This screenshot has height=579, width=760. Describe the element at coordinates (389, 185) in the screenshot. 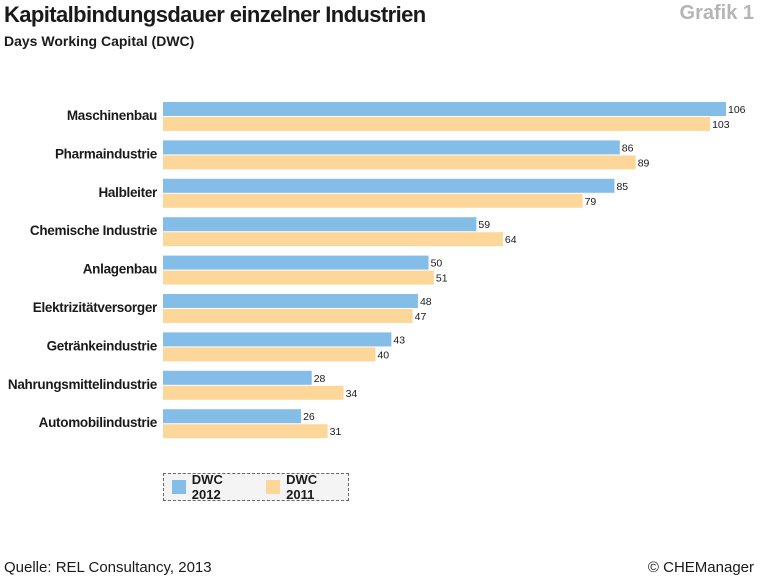

I see `bar-halbleiter-dwc-2012` at that location.